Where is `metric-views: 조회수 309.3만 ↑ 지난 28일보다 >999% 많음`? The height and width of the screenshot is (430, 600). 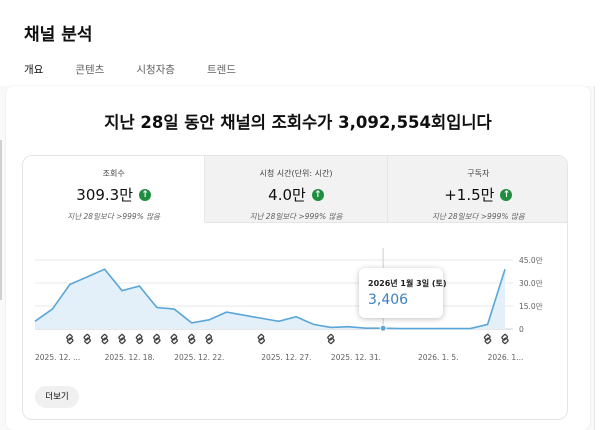 metric-views: 조회수 309.3만 ↑ 지난 28일보다 >999% 많음 is located at coordinates (114, 189).